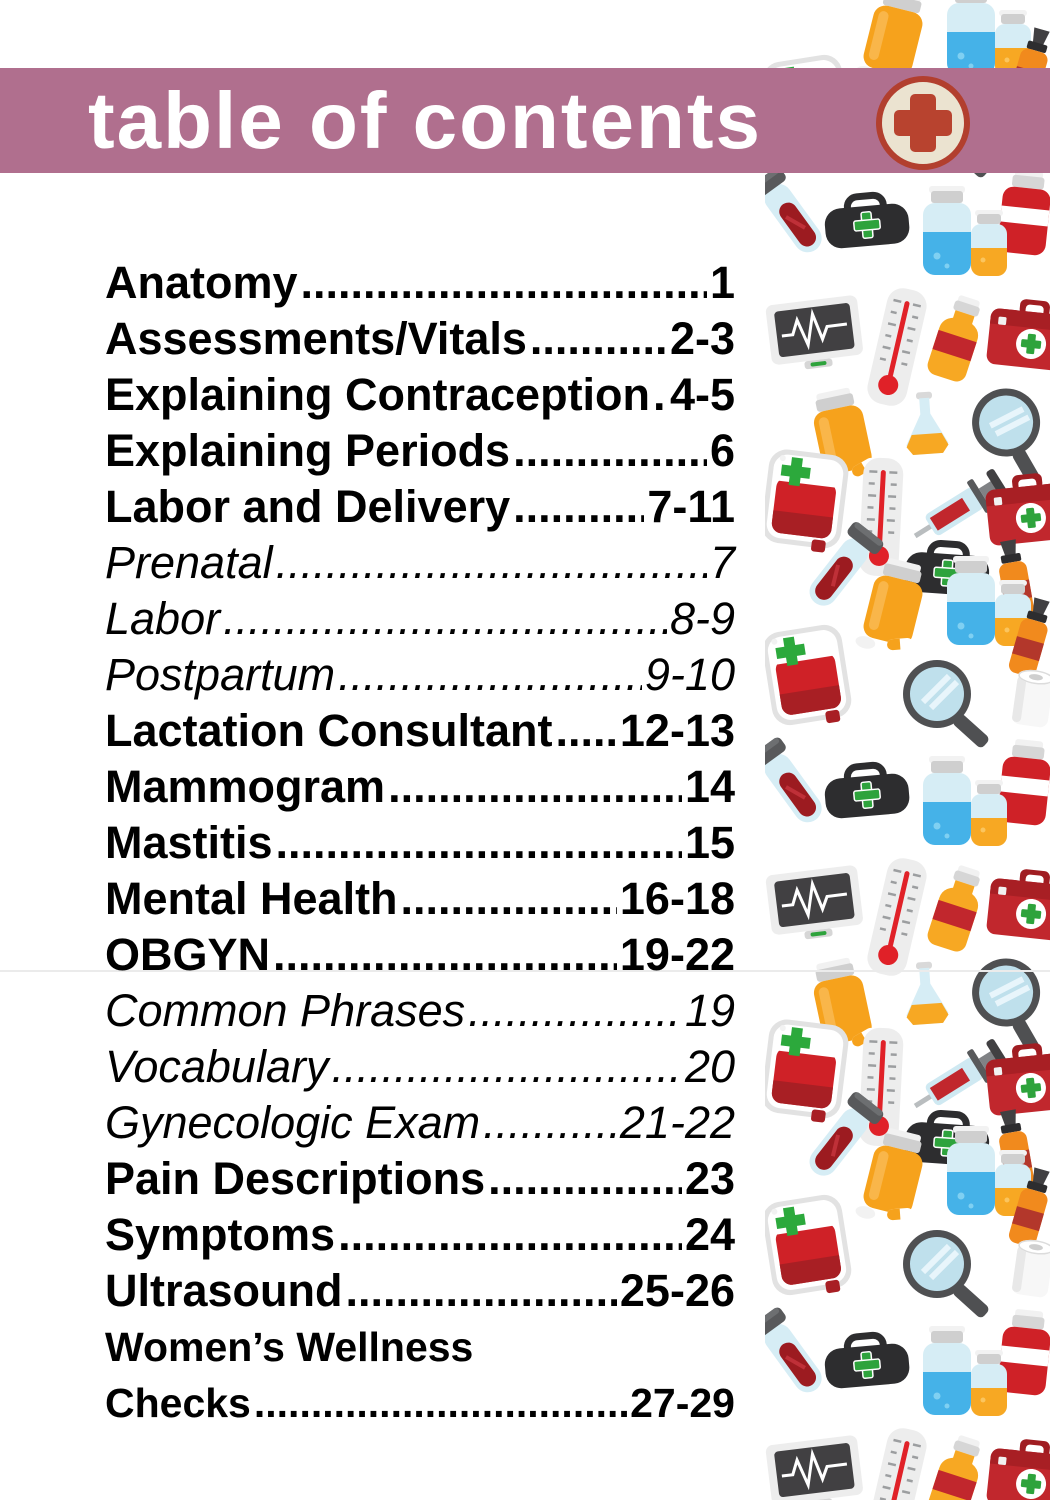  I want to click on toc-entry: Women’s Wellness, so click(420, 1347).